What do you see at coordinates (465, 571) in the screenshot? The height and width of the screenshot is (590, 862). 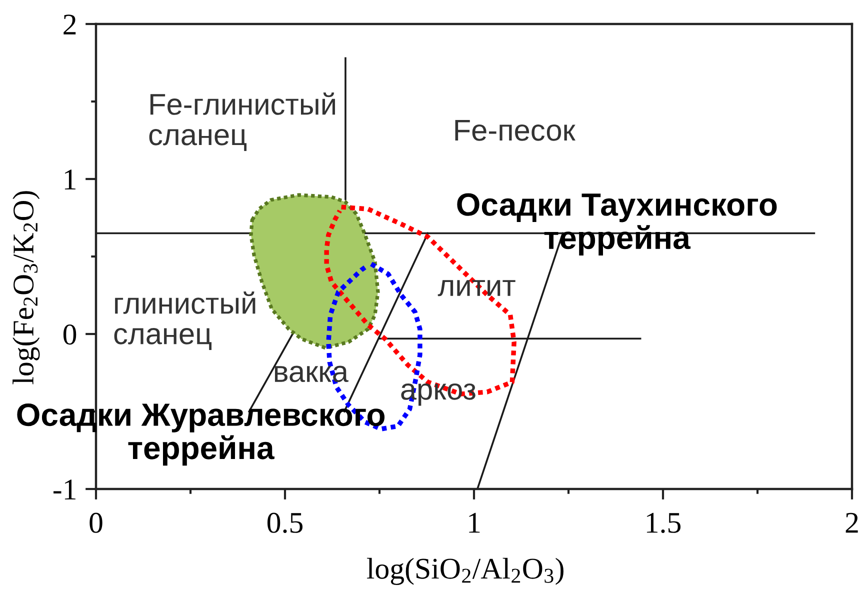 I see `x-axis-title: log(SiO$_{2}$/Al$_{2}$O$_{3}$)` at bounding box center [465, 571].